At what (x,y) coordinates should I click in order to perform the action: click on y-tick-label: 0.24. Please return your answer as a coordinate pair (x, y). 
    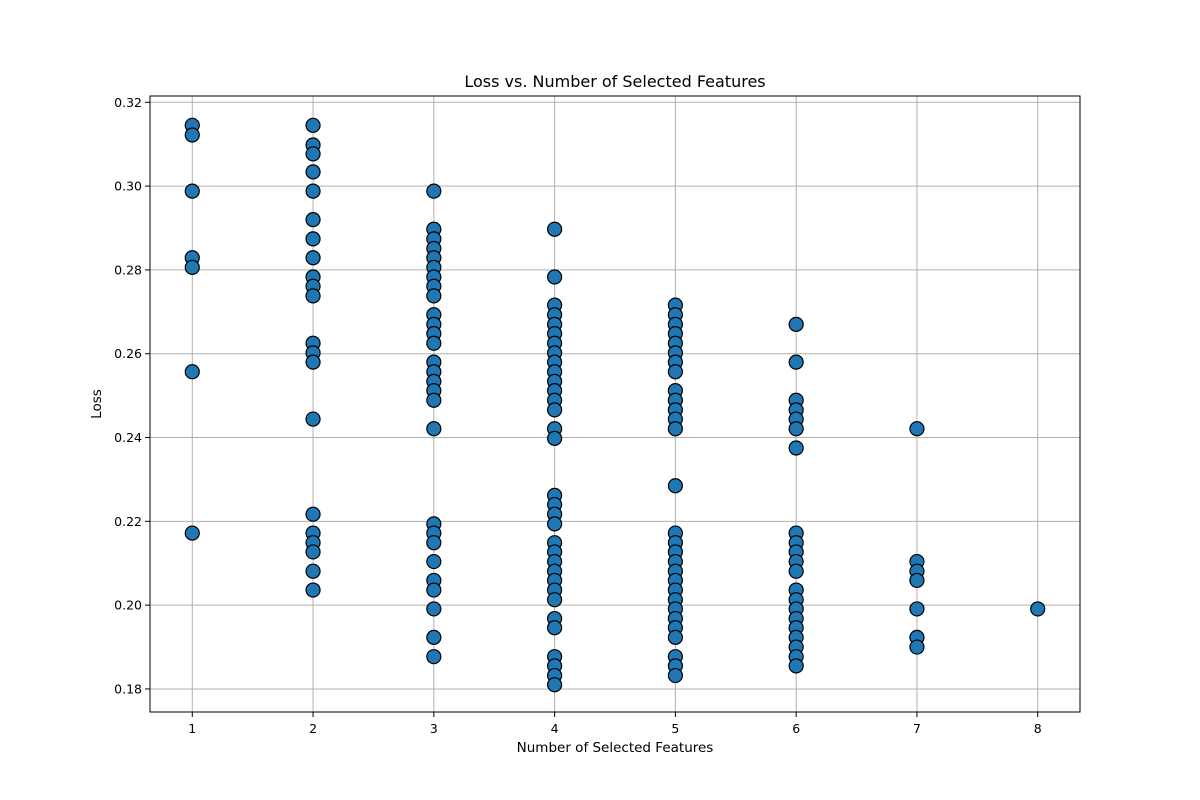
    Looking at the image, I should click on (128, 437).